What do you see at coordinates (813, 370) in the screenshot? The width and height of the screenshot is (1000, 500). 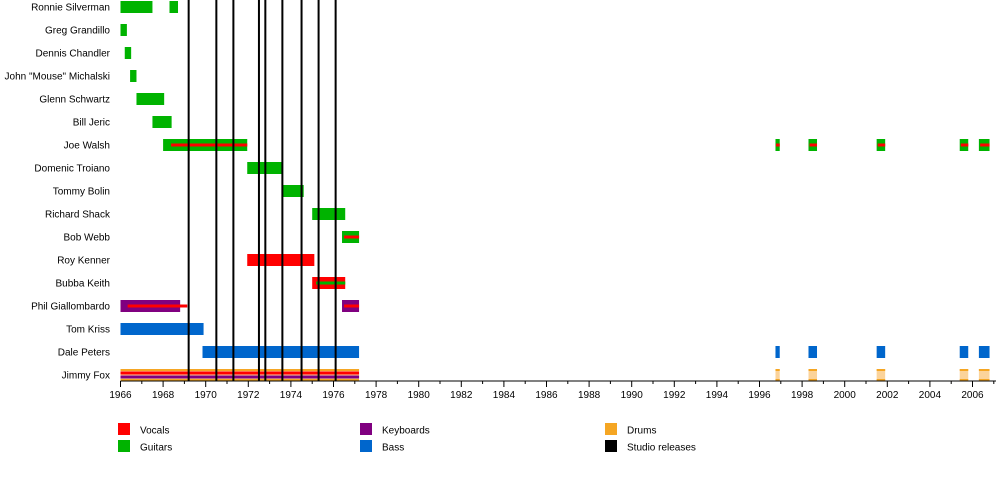 I see `bar-jimmy-fox-2-drums-edge-top` at bounding box center [813, 370].